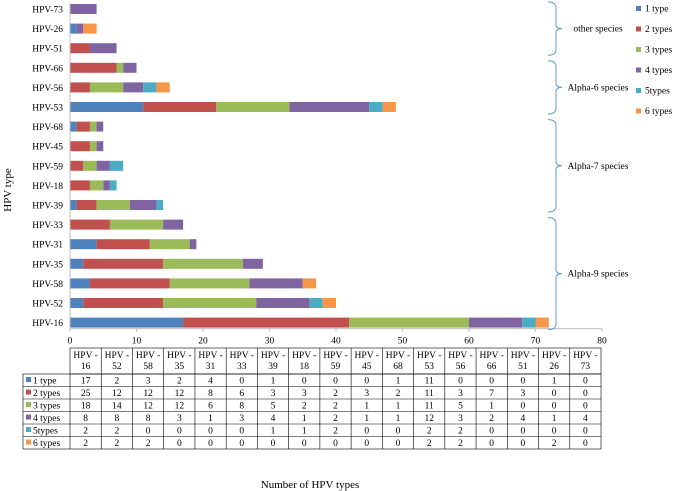 The width and height of the screenshot is (700, 491). Describe the element at coordinates (270, 342) in the screenshot. I see `x-tick-label: 30` at that location.